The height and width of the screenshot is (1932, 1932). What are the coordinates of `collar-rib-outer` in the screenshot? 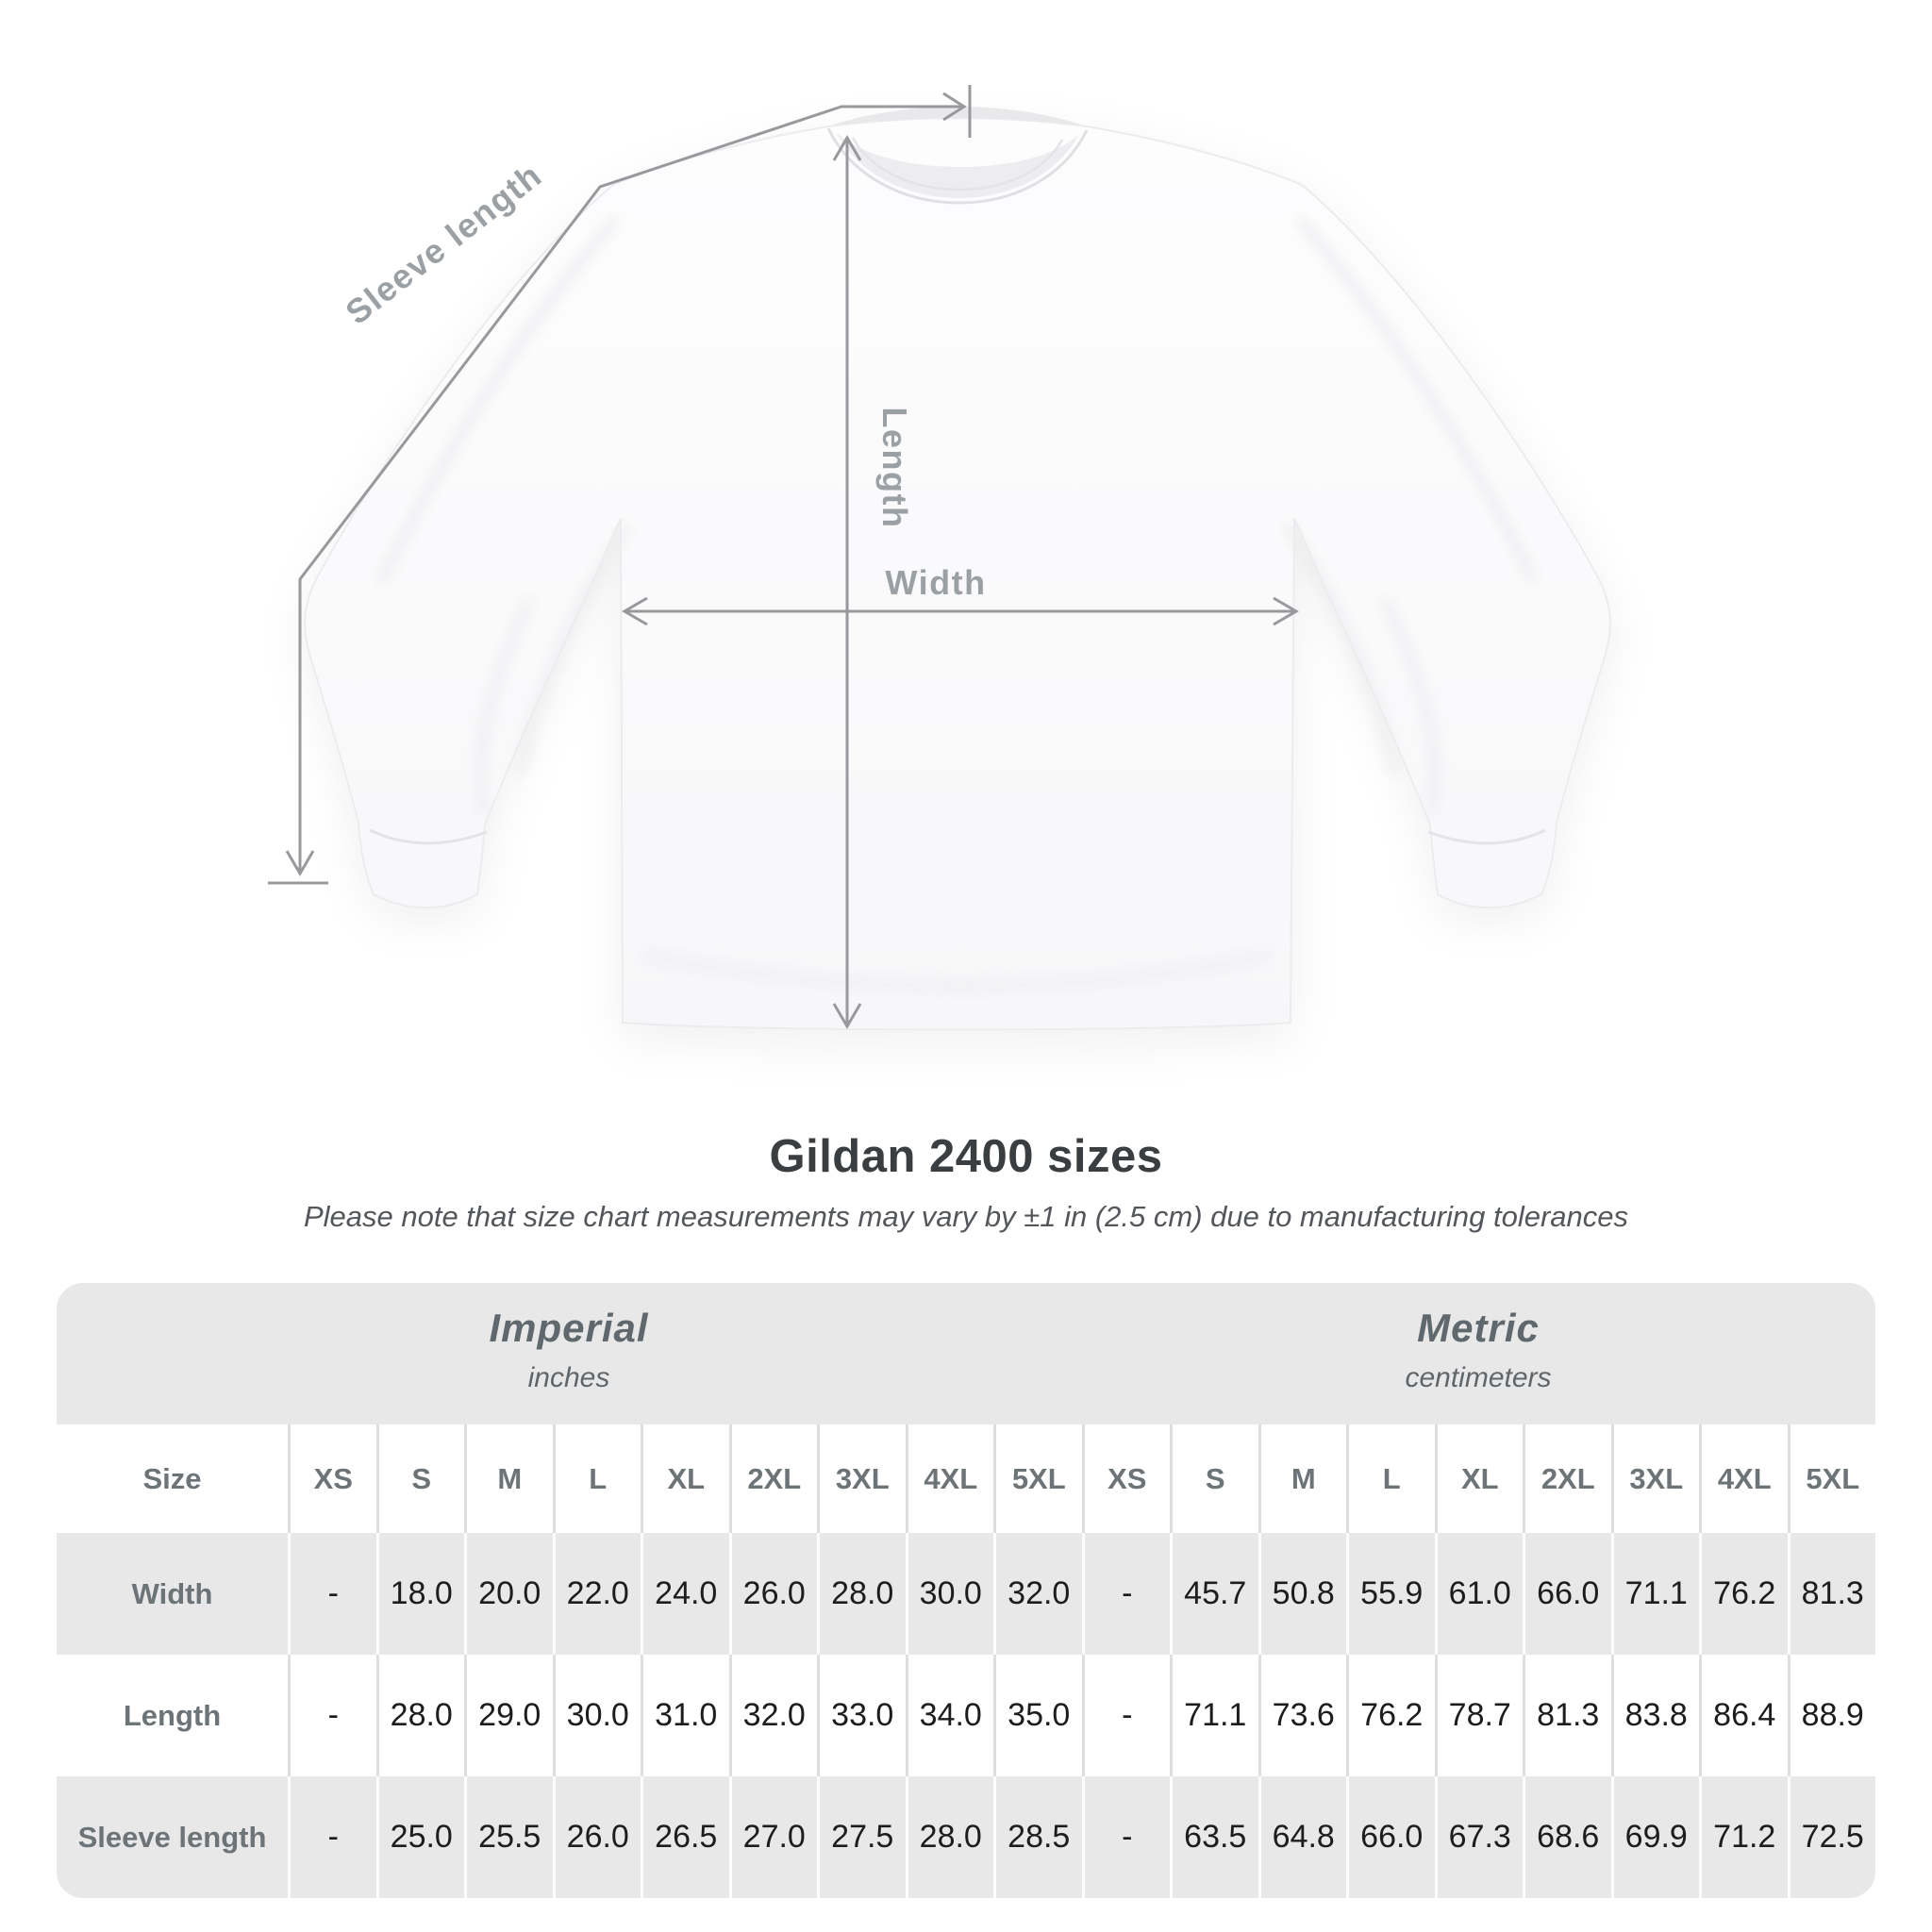 It's located at (958, 166).